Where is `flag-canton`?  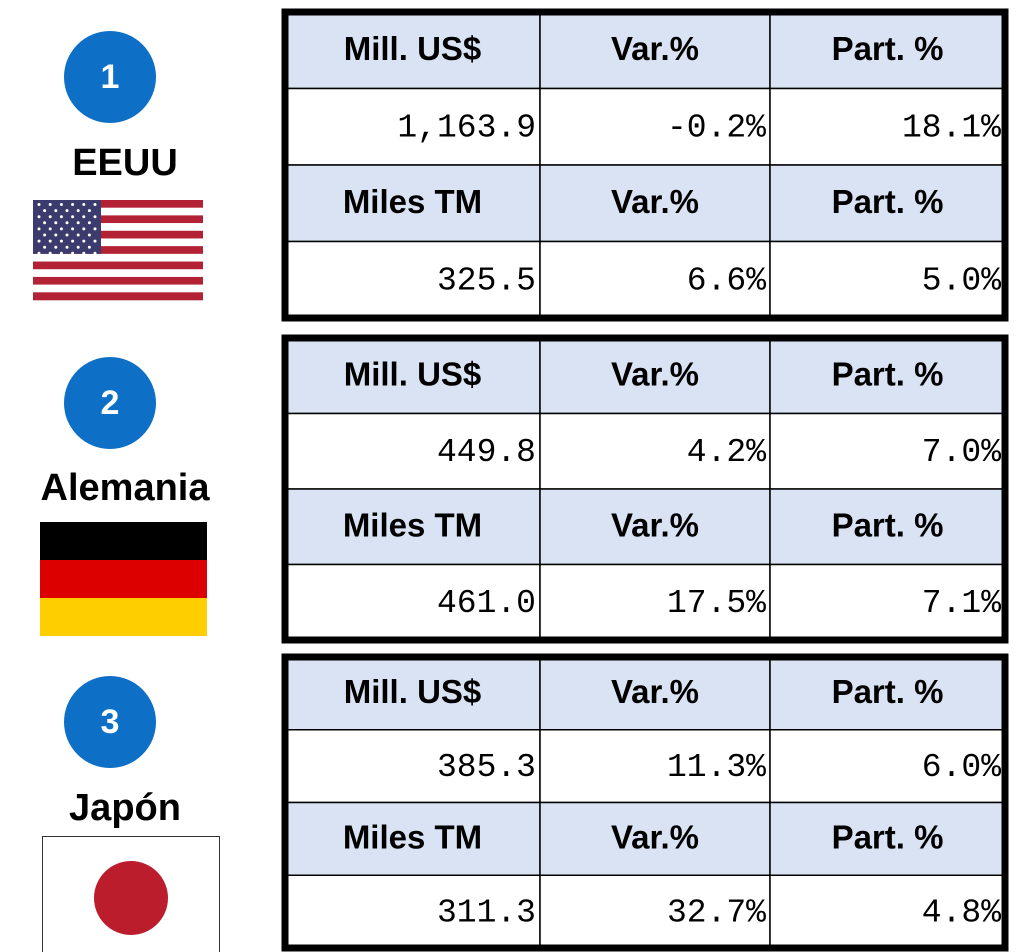 flag-canton is located at coordinates (67, 227).